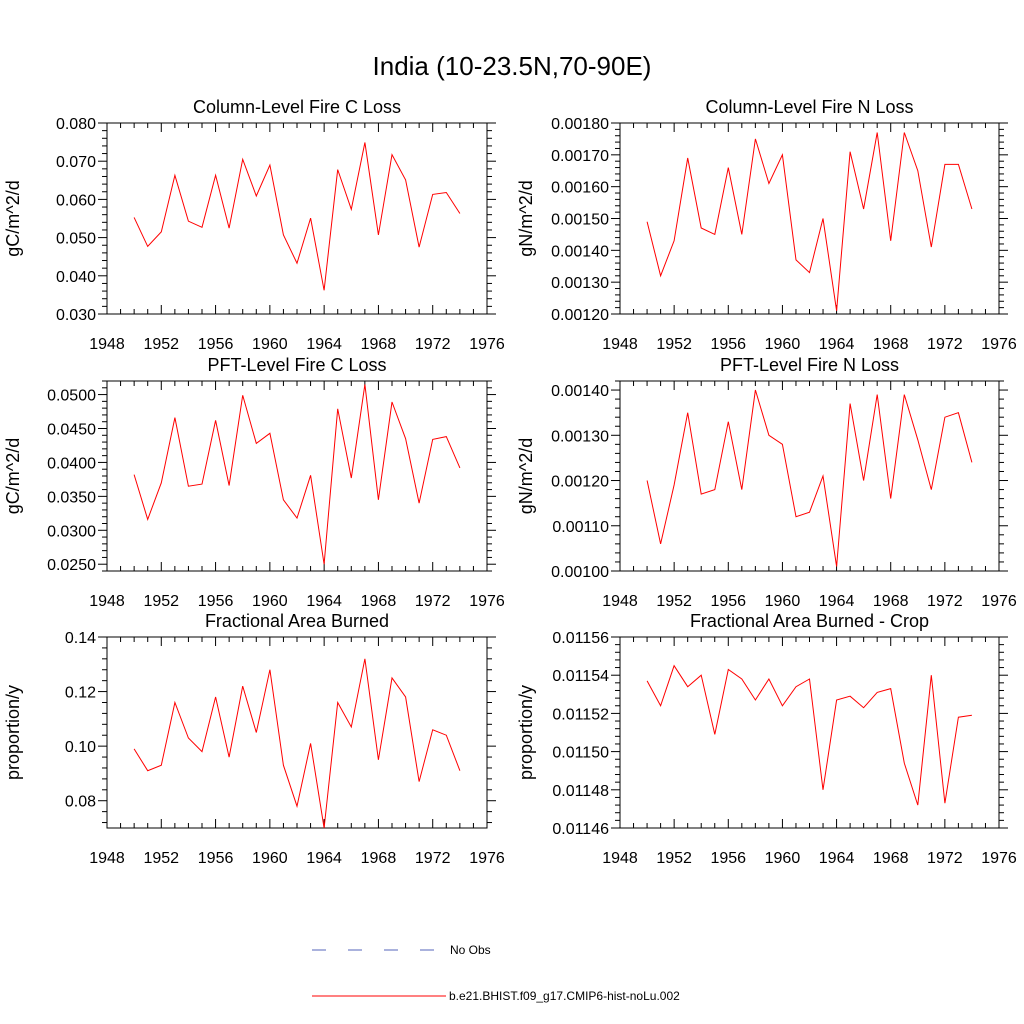  I want to click on y-tick-label: 0.00100, so click(580, 572).